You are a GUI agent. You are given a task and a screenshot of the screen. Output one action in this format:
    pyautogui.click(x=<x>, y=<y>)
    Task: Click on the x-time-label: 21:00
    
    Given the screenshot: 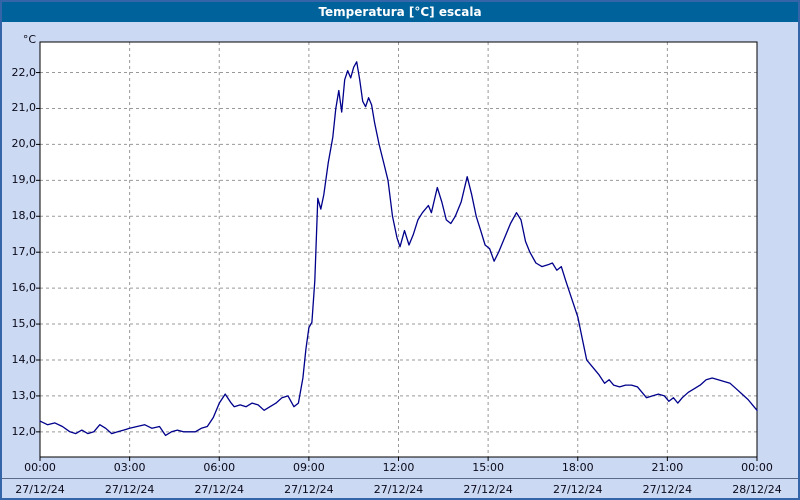 What is the action you would take?
    pyautogui.click(x=667, y=467)
    